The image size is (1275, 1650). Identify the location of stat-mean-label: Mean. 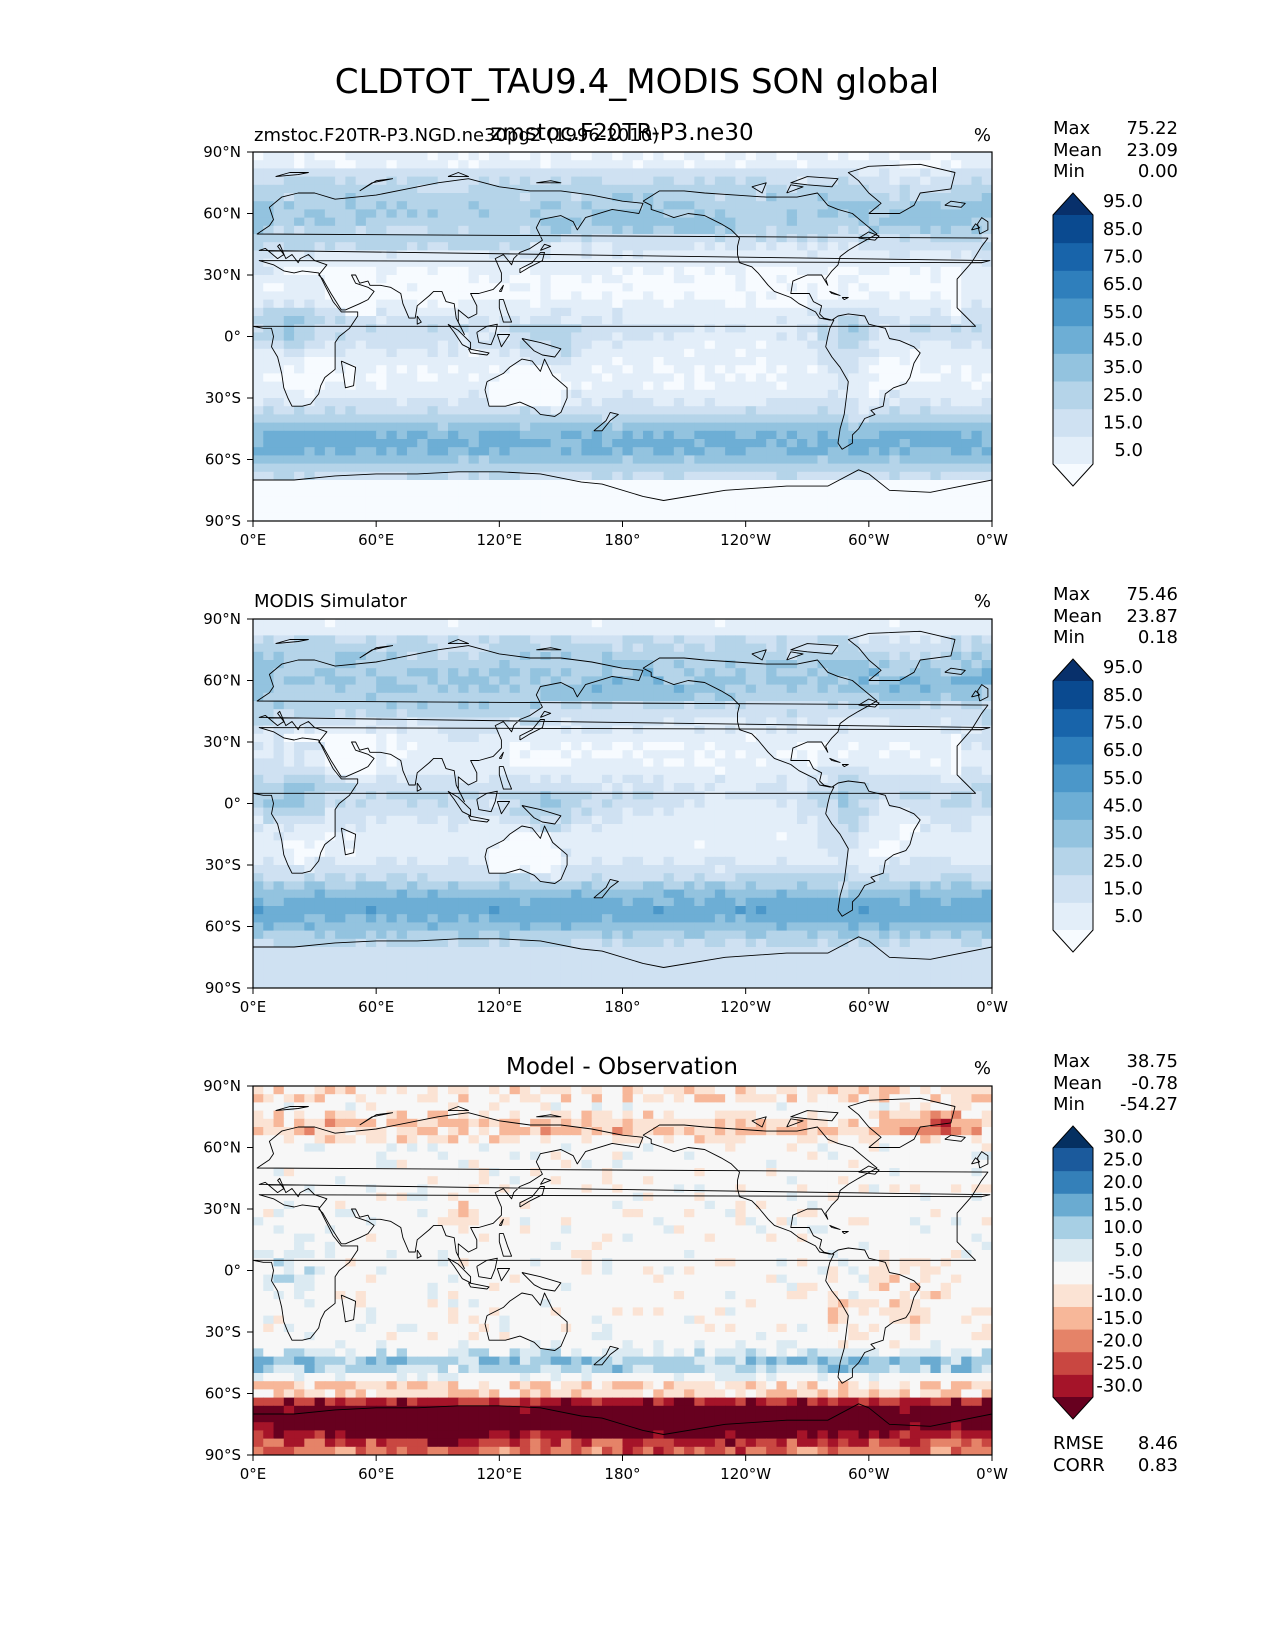
(1077, 150).